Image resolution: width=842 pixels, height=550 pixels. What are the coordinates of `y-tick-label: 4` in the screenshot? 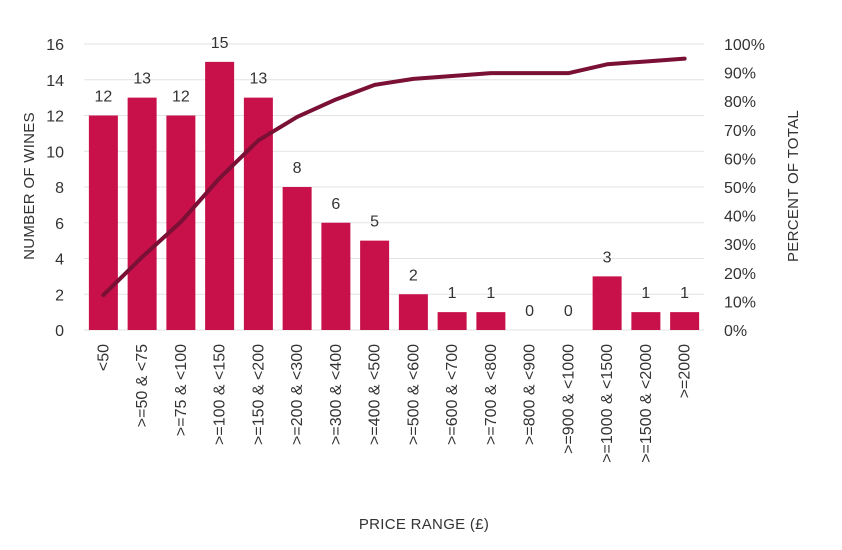 It's located at (59, 260).